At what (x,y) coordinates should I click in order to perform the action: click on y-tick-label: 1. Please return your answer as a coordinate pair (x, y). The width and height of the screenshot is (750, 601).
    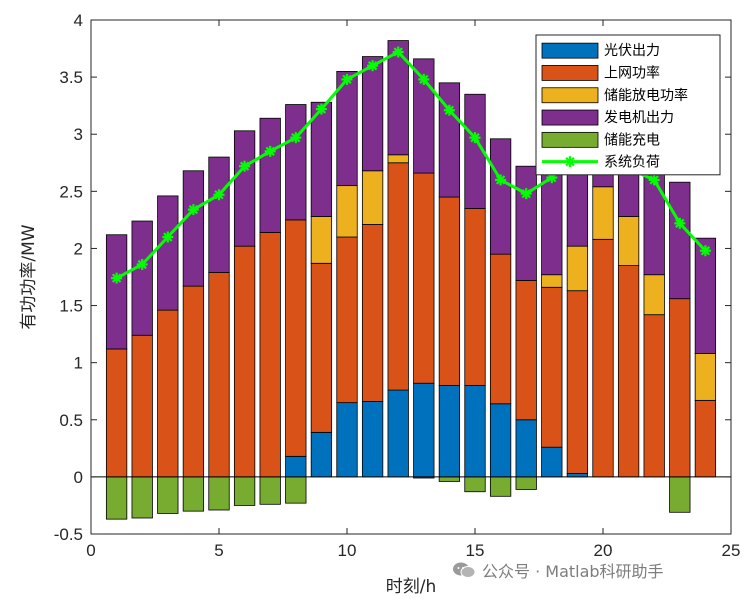
    Looking at the image, I should click on (78, 363).